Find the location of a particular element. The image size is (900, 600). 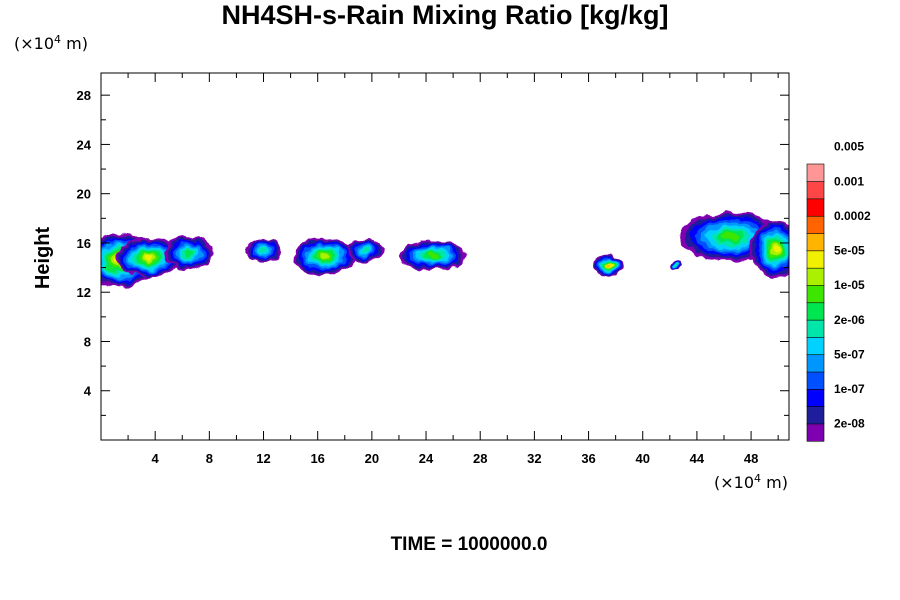

y-tick-label: 4 is located at coordinates (88, 391).